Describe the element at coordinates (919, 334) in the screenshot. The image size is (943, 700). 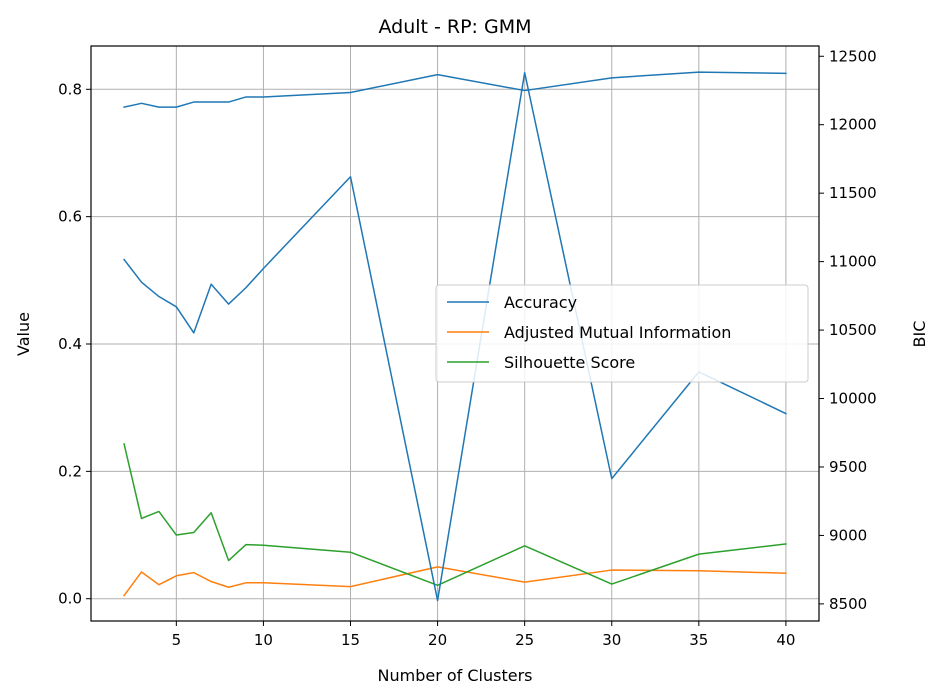
I see `y-axis-right-label: BIC` at that location.